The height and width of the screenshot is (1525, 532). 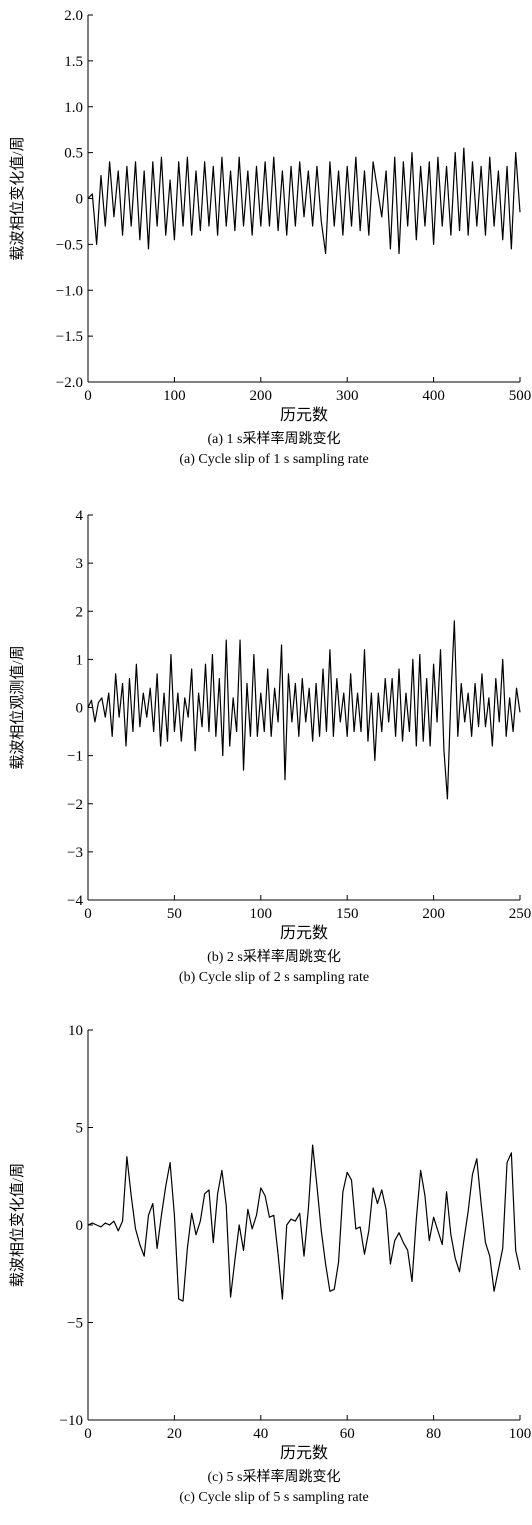 What do you see at coordinates (273, 1497) in the screenshot?
I see `caption-en: (c) Cycle slip of 5 s sampling rate` at bounding box center [273, 1497].